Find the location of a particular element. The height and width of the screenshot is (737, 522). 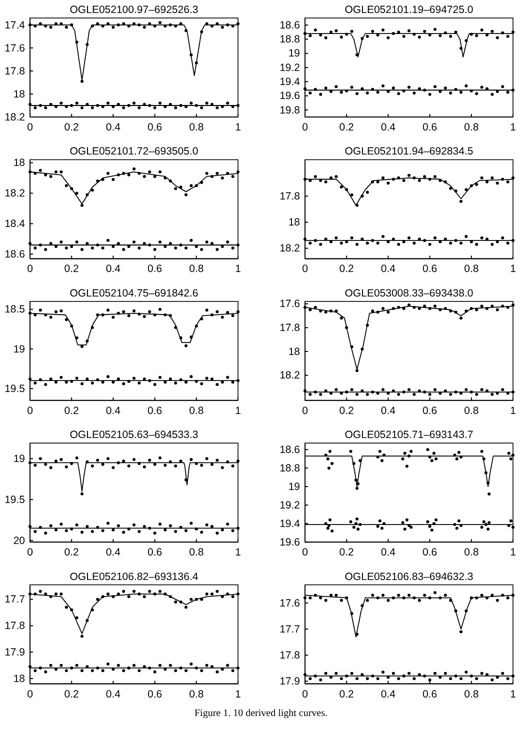

y-tick-label: 18.5 is located at coordinates (15, 310).